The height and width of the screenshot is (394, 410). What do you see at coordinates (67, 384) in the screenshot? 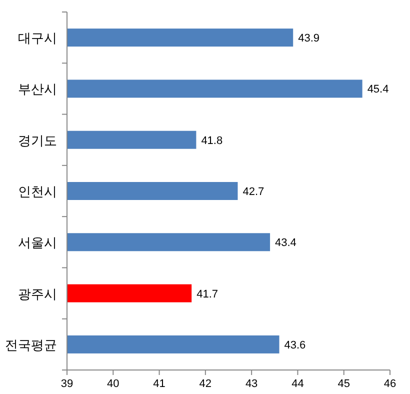
I see `x-tick-label: 39` at bounding box center [67, 384].